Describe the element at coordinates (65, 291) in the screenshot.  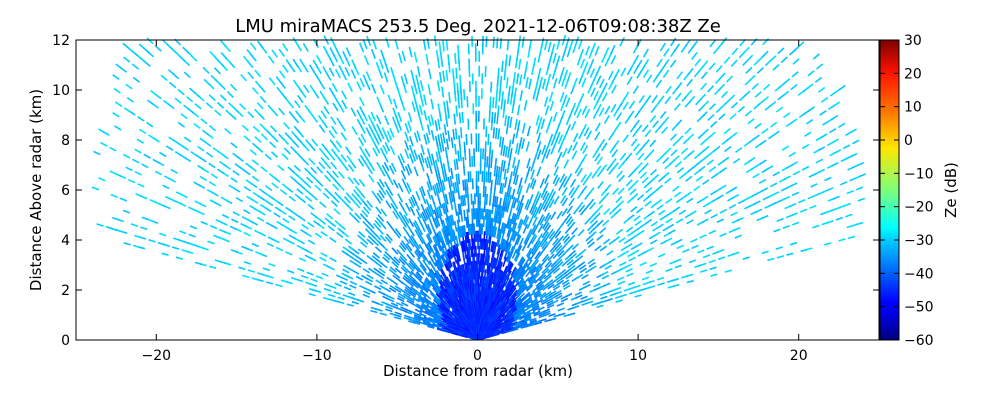
I see `y-tick-label: 2` at that location.